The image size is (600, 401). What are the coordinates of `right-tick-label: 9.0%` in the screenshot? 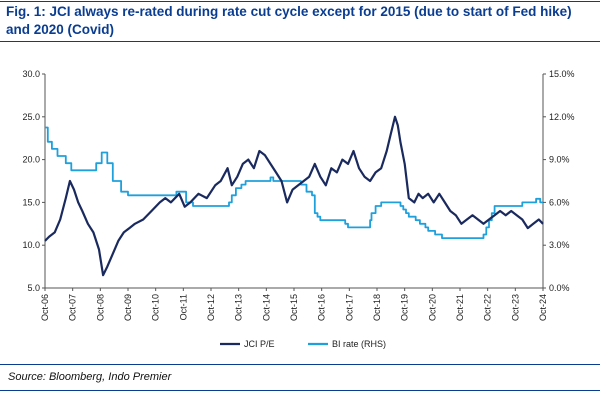 It's located at (559, 160).